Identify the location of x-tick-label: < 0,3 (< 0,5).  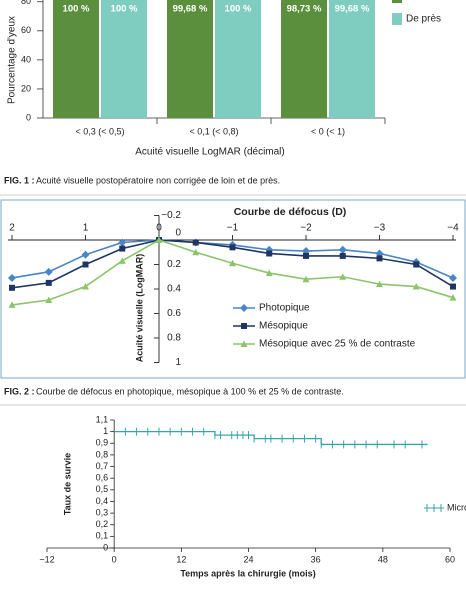
(99, 131).